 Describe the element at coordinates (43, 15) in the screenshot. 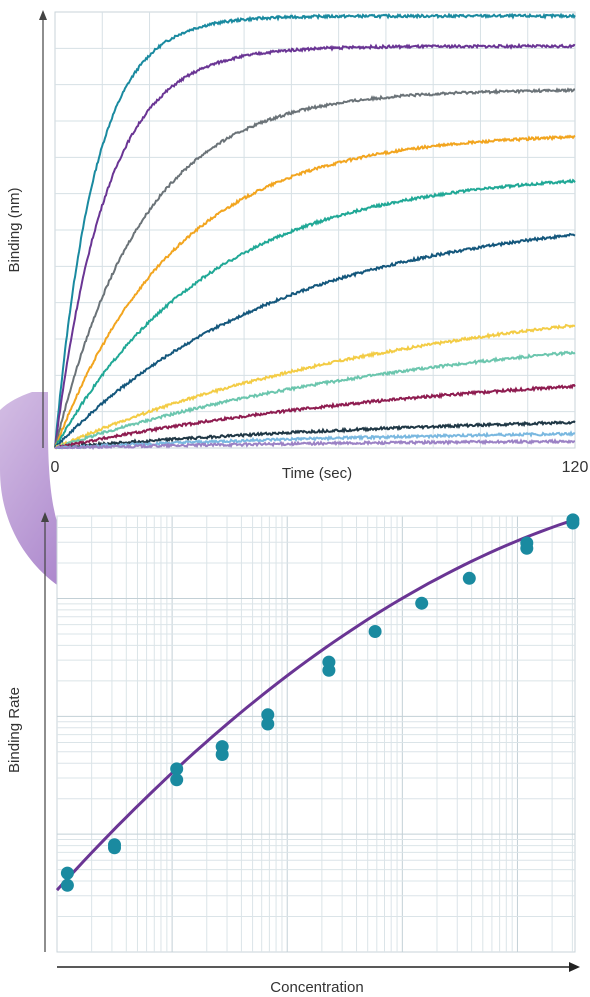

I see `top-y-axis-arrow` at that location.